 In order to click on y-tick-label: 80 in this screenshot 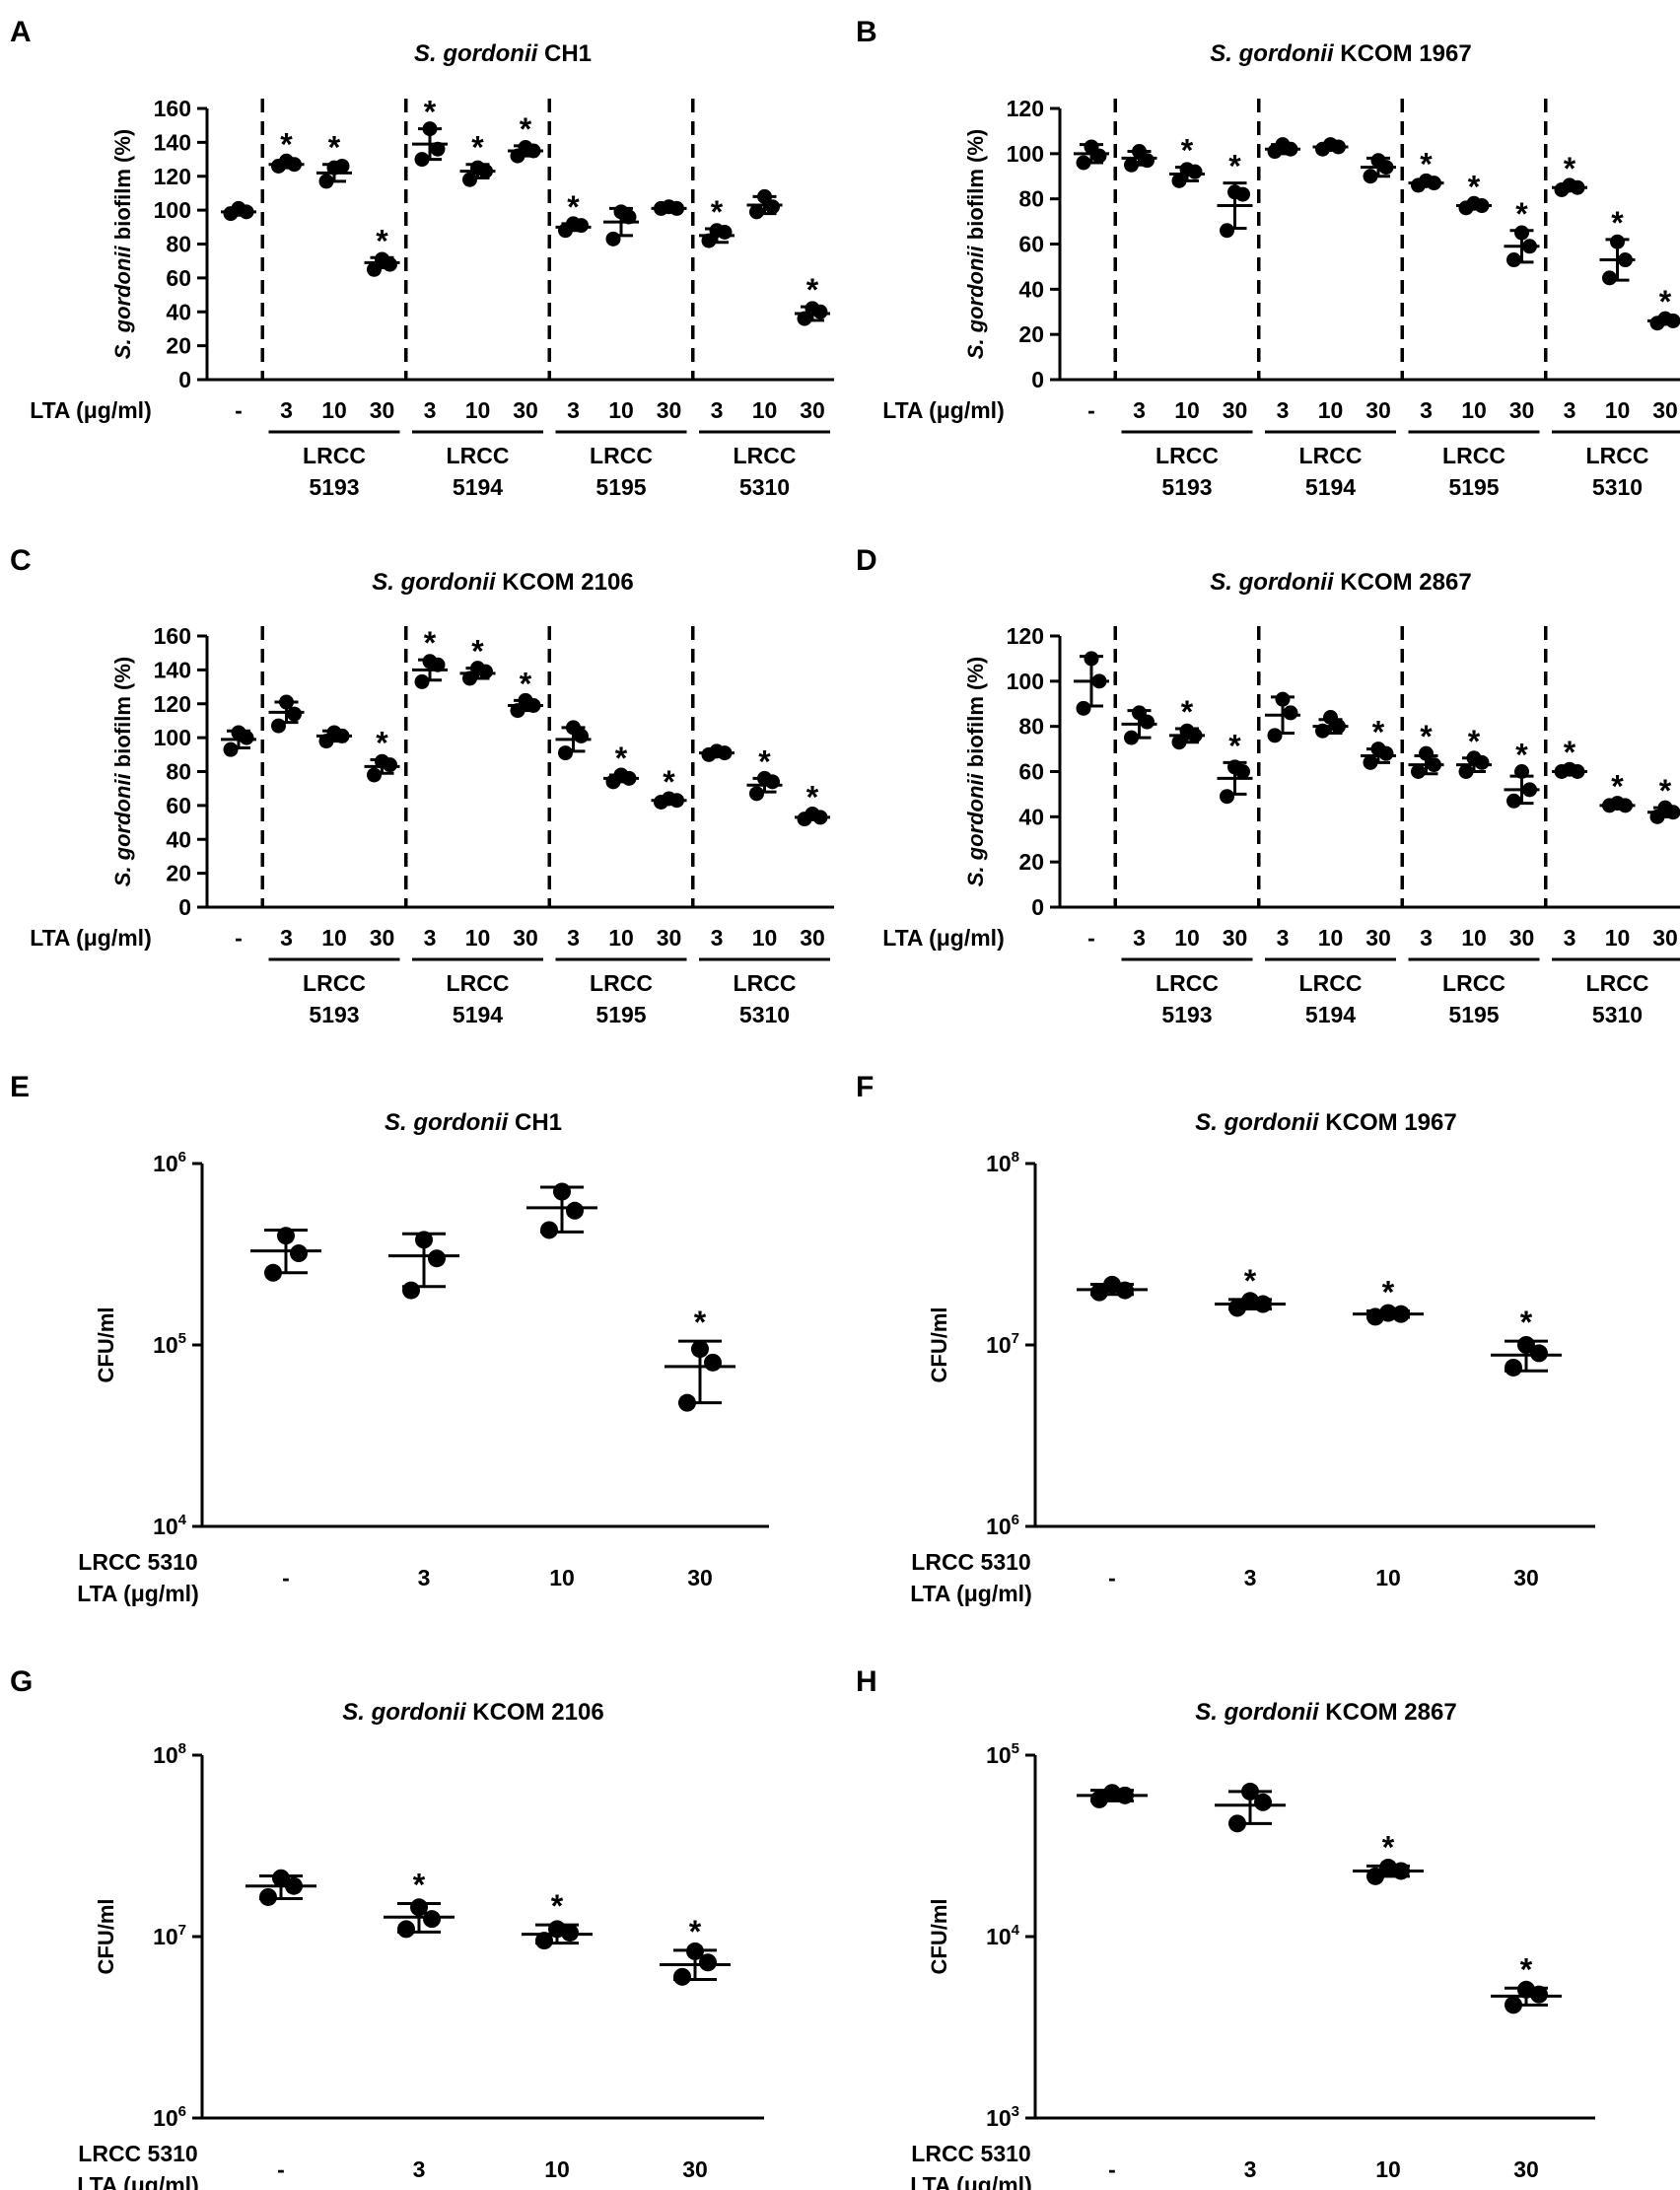, I will do `click(1031, 727)`.